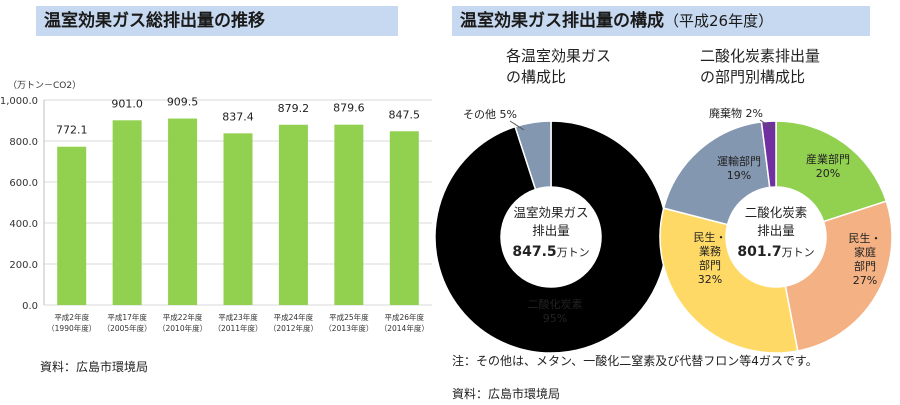 The height and width of the screenshot is (405, 900). I want to click on pie-title-line: 各温室効果ガス, so click(559, 56).